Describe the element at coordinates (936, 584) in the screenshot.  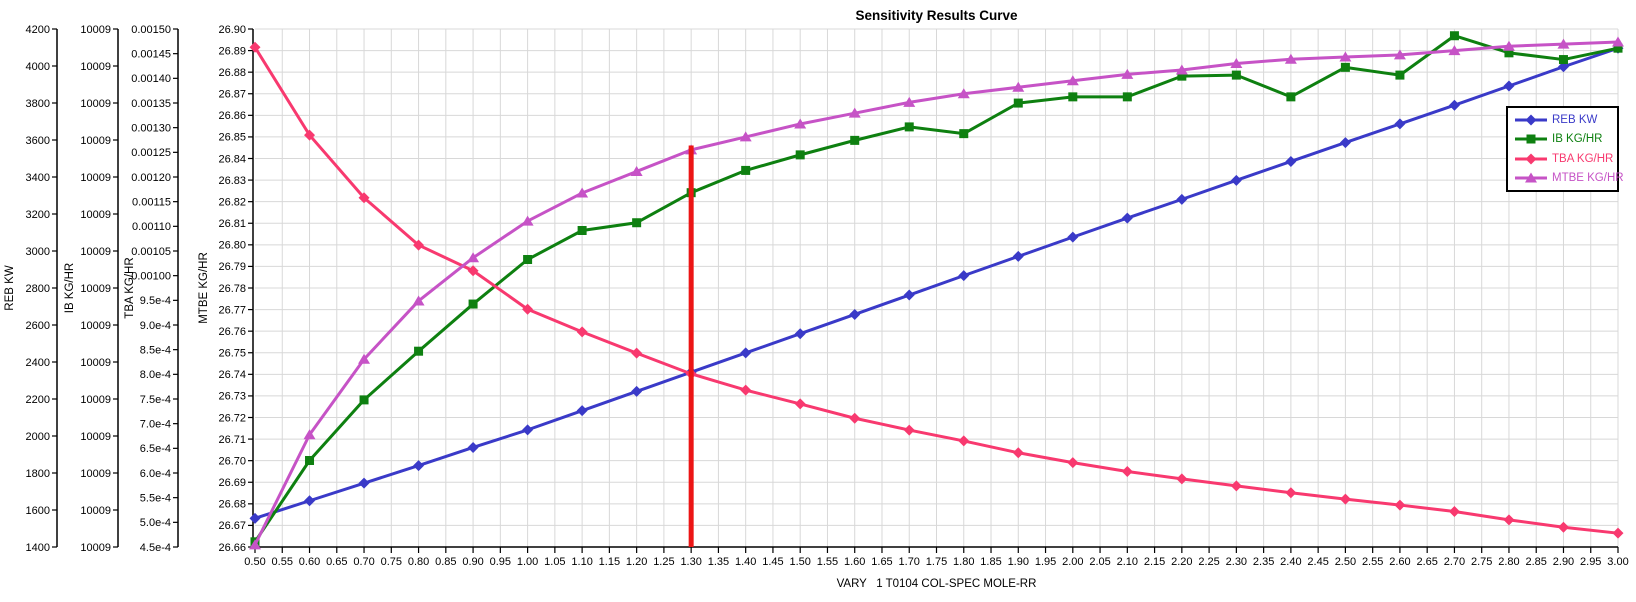
I see `x-axis-title: VARY 1 T0104 COL-SPEC MOLE-RR` at that location.